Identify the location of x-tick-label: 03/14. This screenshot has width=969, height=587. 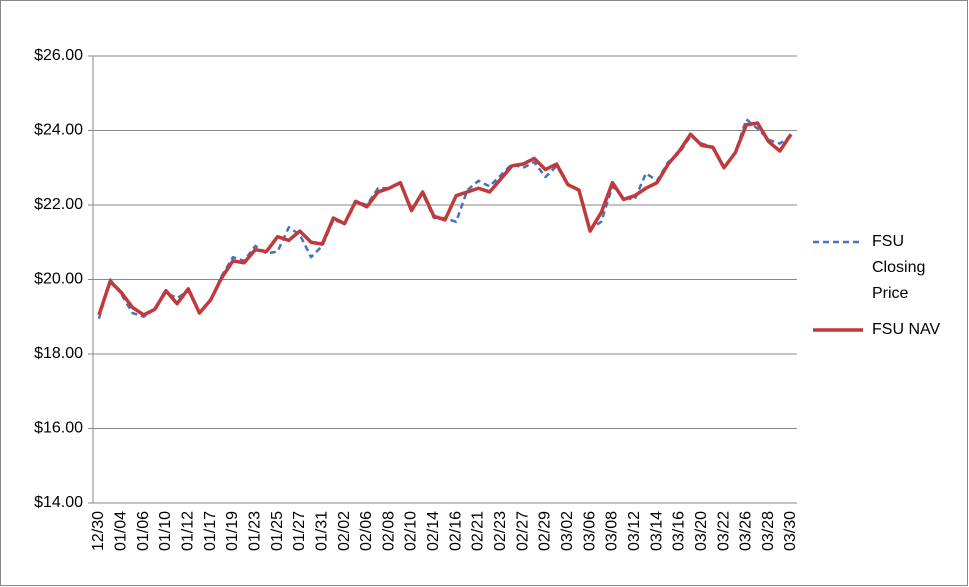
(656, 531).